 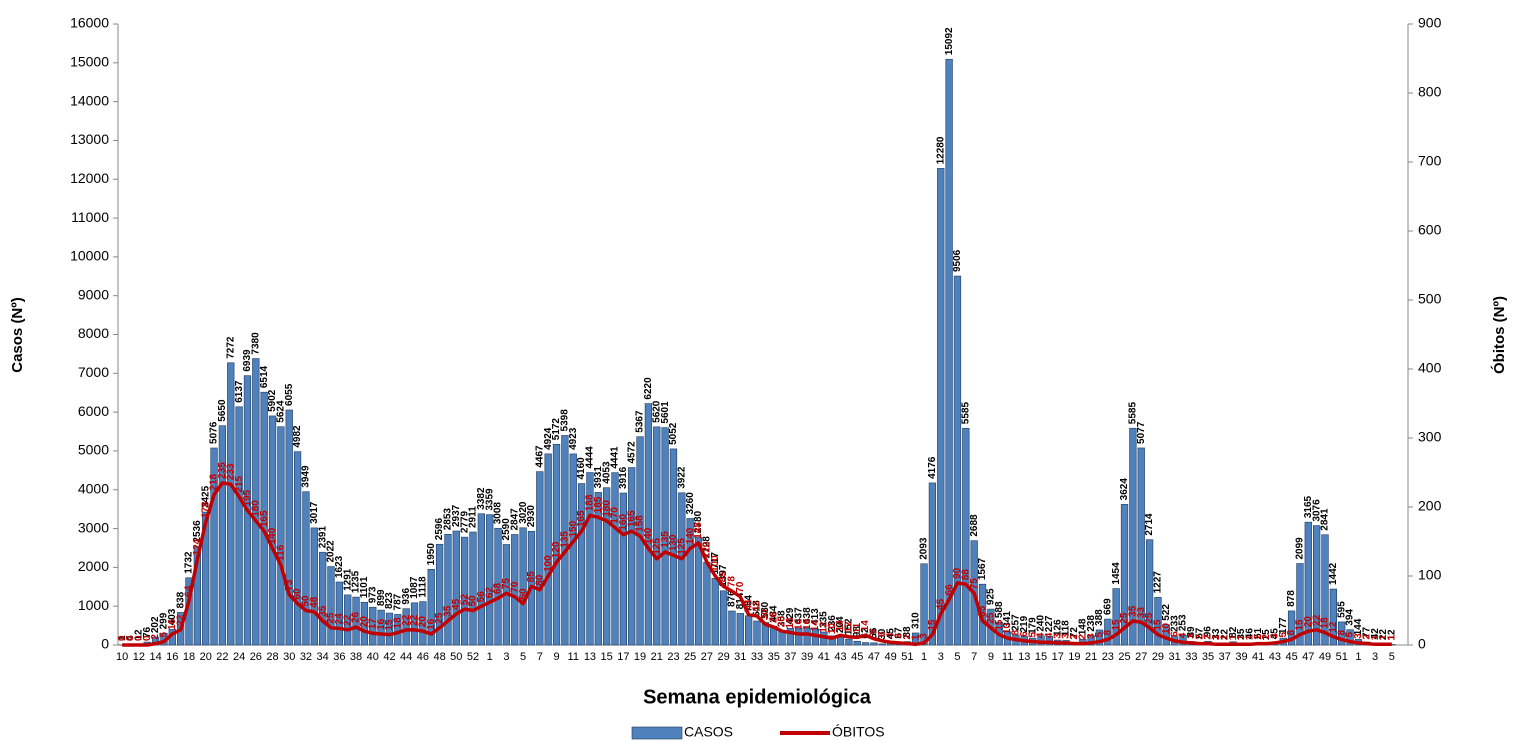 What do you see at coordinates (322, 537) in the screenshot?
I see `bar-value-label: 2391` at bounding box center [322, 537].